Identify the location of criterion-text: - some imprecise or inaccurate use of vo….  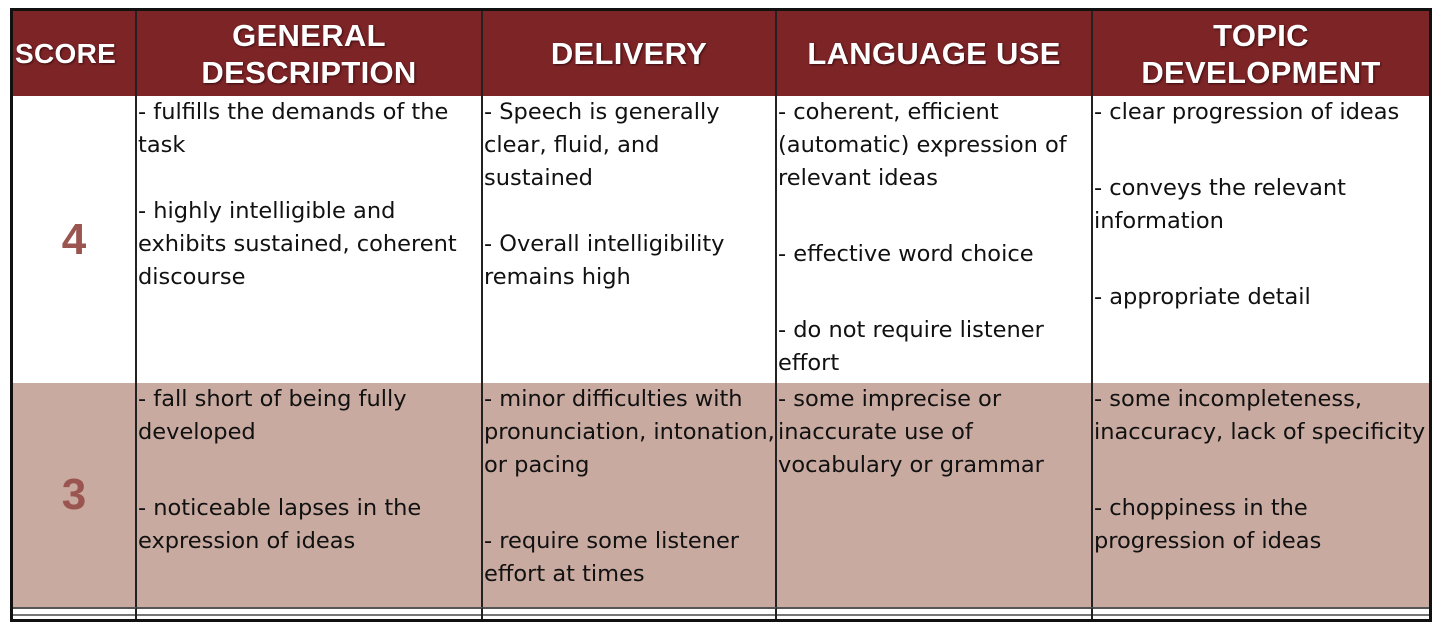
(911, 432).